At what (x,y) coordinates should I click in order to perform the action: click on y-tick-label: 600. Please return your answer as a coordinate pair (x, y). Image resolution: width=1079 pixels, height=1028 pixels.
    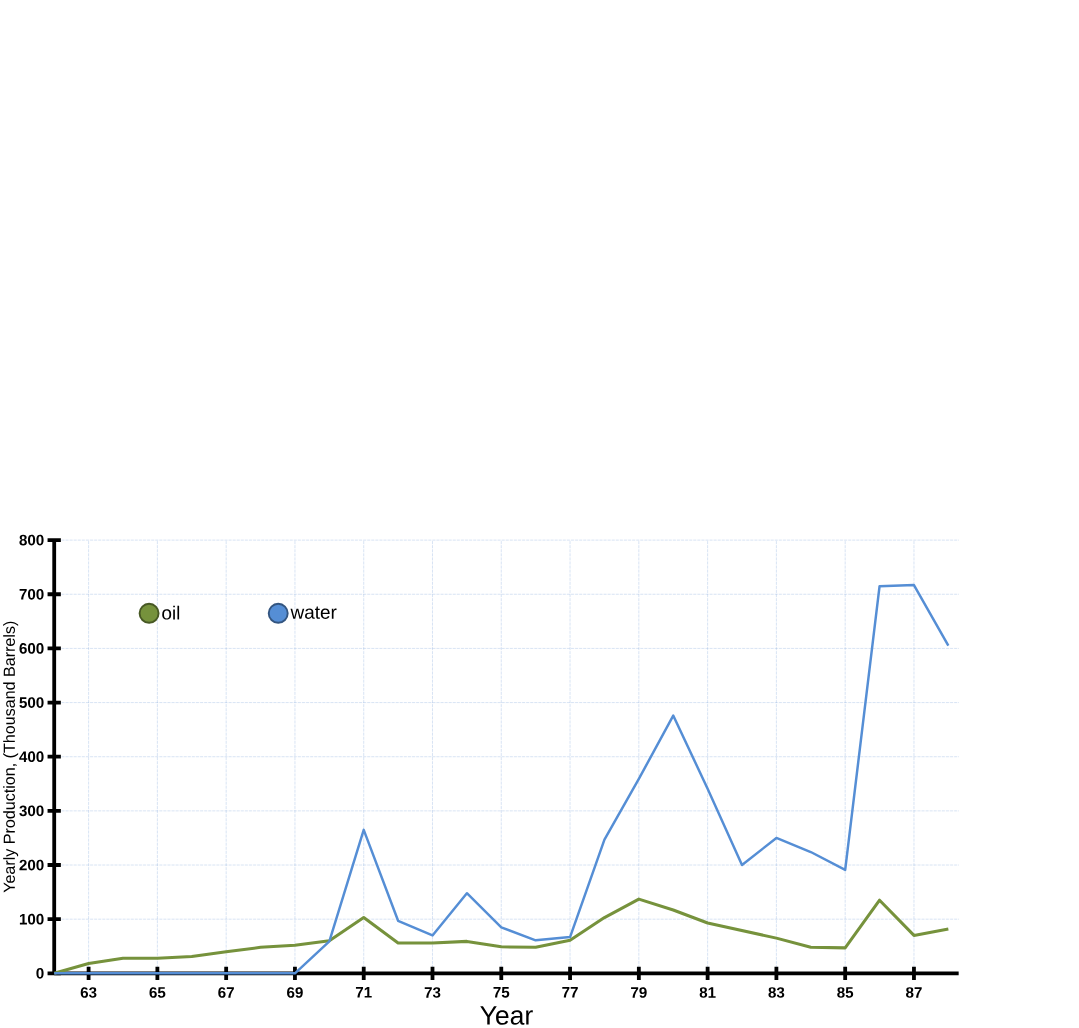
    Looking at the image, I should click on (31, 648).